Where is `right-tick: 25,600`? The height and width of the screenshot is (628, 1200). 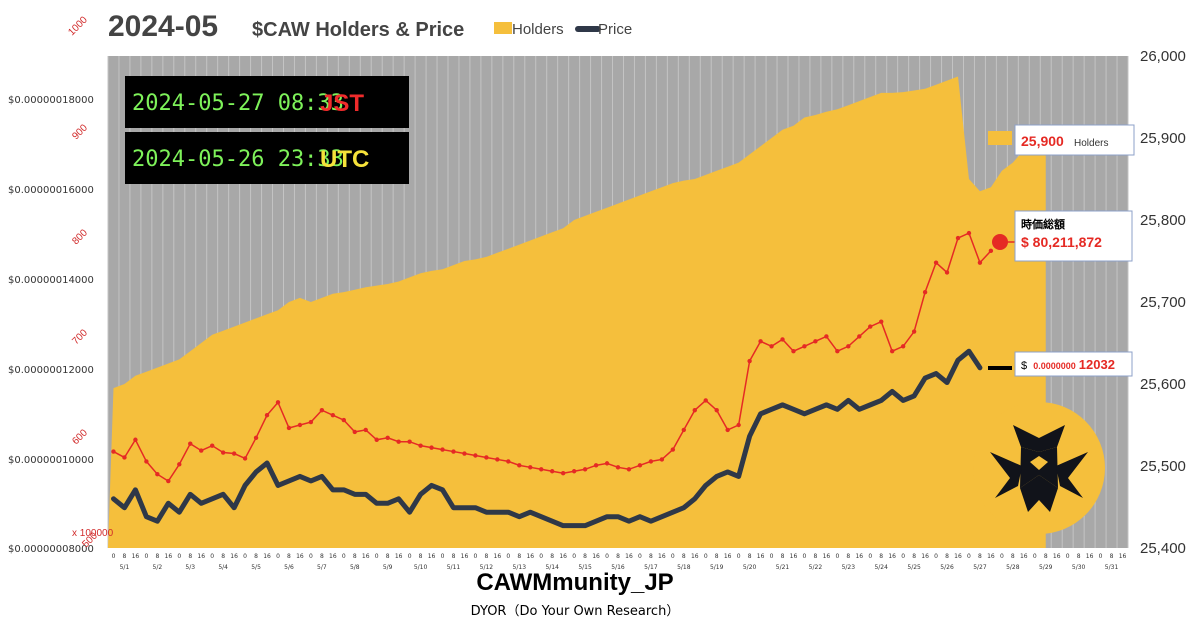 right-tick: 25,600 is located at coordinates (1163, 384).